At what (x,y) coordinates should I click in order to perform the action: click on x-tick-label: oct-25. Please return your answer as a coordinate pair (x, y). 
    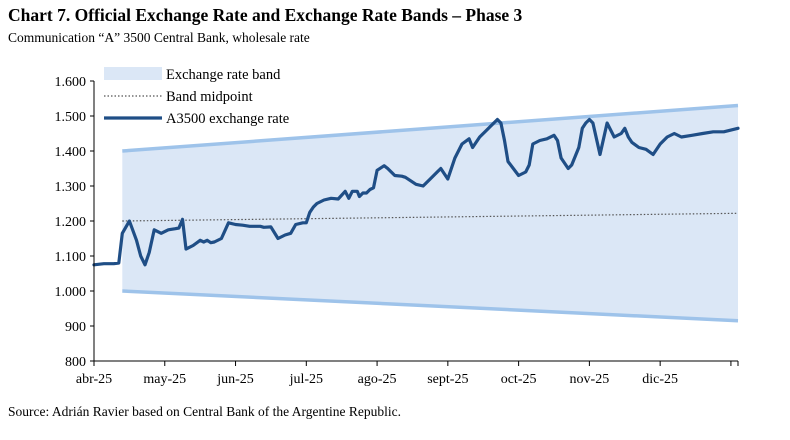
    Looking at the image, I should click on (519, 379).